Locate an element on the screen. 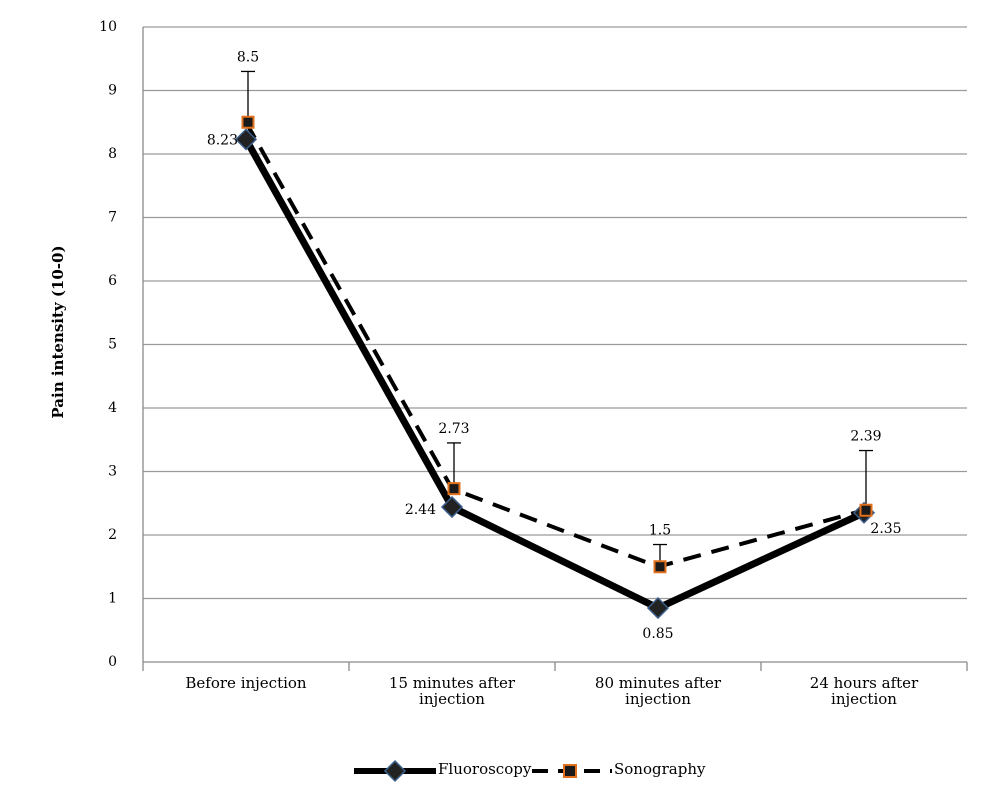  legend-swatch-fluoroscopy is located at coordinates (395, 771).